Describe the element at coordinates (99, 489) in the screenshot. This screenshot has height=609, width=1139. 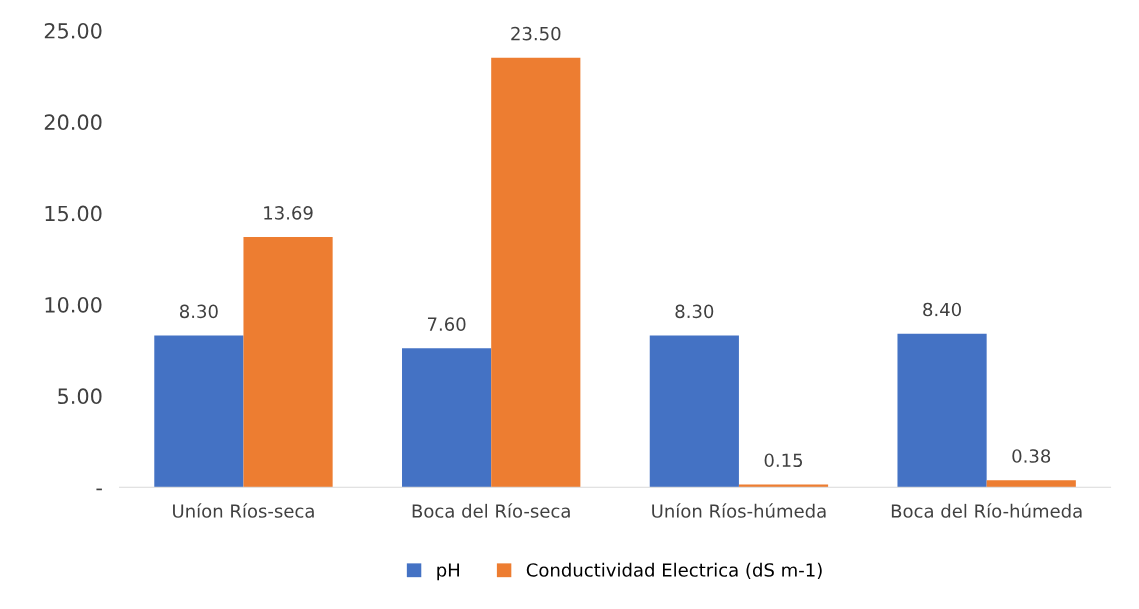
I see `y-tick-label: -` at that location.